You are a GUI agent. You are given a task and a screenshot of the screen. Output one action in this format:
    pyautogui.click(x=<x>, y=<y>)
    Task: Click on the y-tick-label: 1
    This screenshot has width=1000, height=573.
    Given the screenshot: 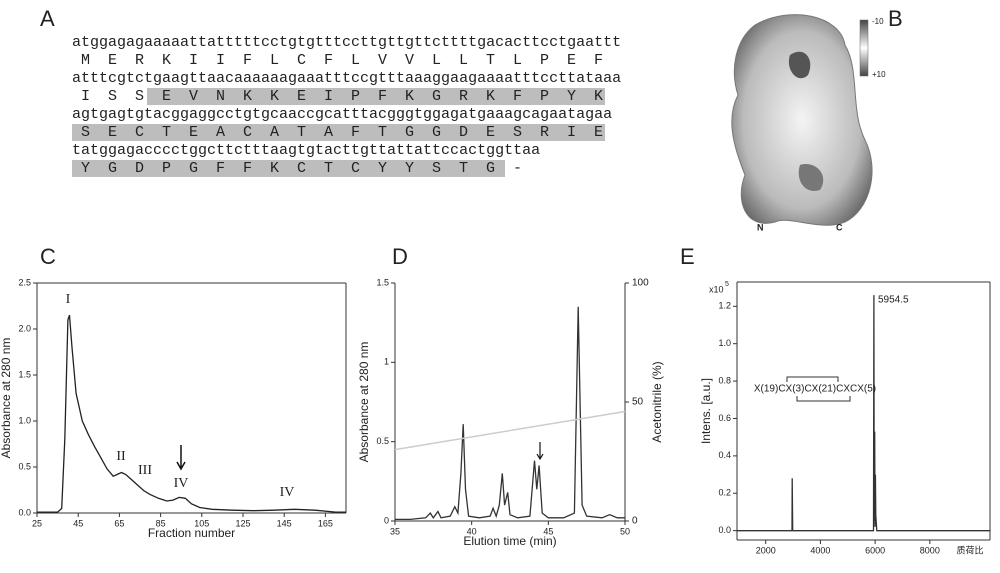 What is the action you would take?
    pyautogui.click(x=386, y=362)
    